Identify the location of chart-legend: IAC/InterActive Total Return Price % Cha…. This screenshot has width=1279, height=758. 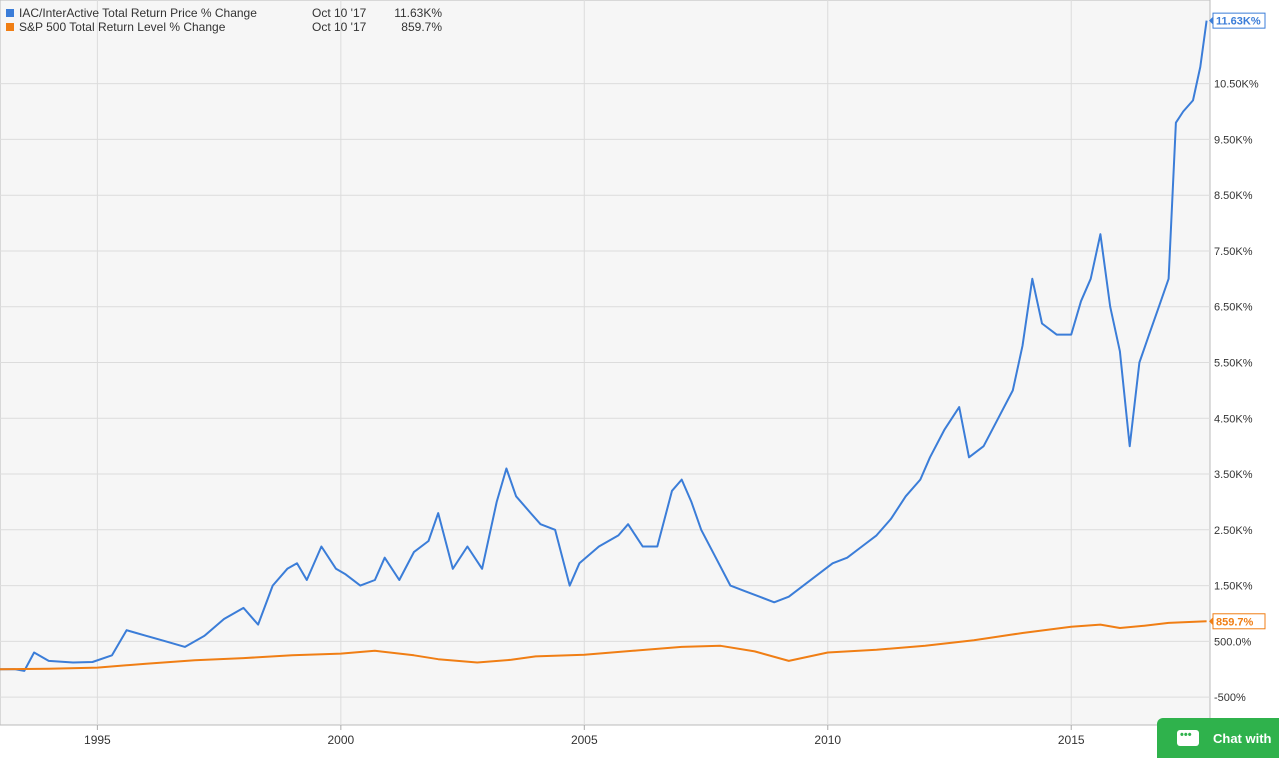
(224, 20).